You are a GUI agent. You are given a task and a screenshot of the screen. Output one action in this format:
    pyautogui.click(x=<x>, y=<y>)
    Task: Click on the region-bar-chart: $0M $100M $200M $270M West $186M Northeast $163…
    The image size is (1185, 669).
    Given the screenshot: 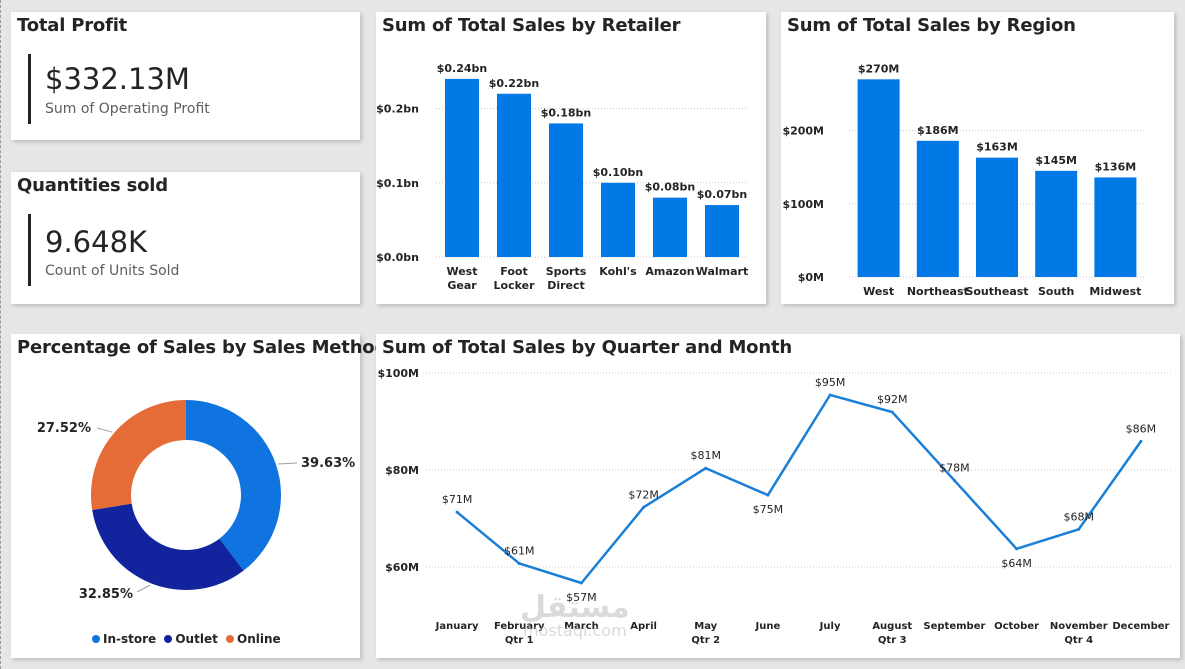 What is the action you would take?
    pyautogui.click(x=963, y=180)
    